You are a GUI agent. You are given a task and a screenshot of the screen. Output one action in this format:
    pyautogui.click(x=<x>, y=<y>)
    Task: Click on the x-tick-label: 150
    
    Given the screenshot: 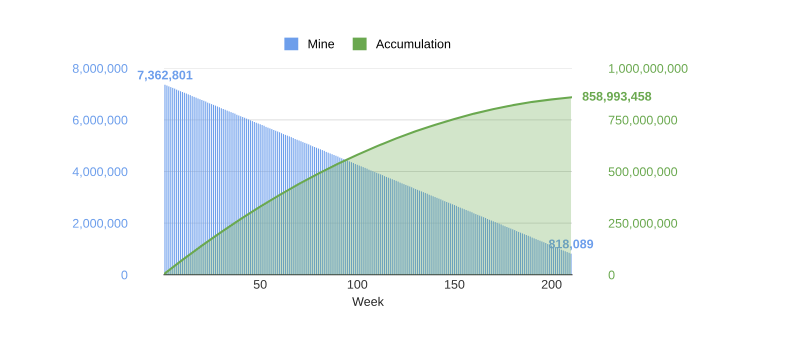 What is the action you would take?
    pyautogui.click(x=454, y=284)
    